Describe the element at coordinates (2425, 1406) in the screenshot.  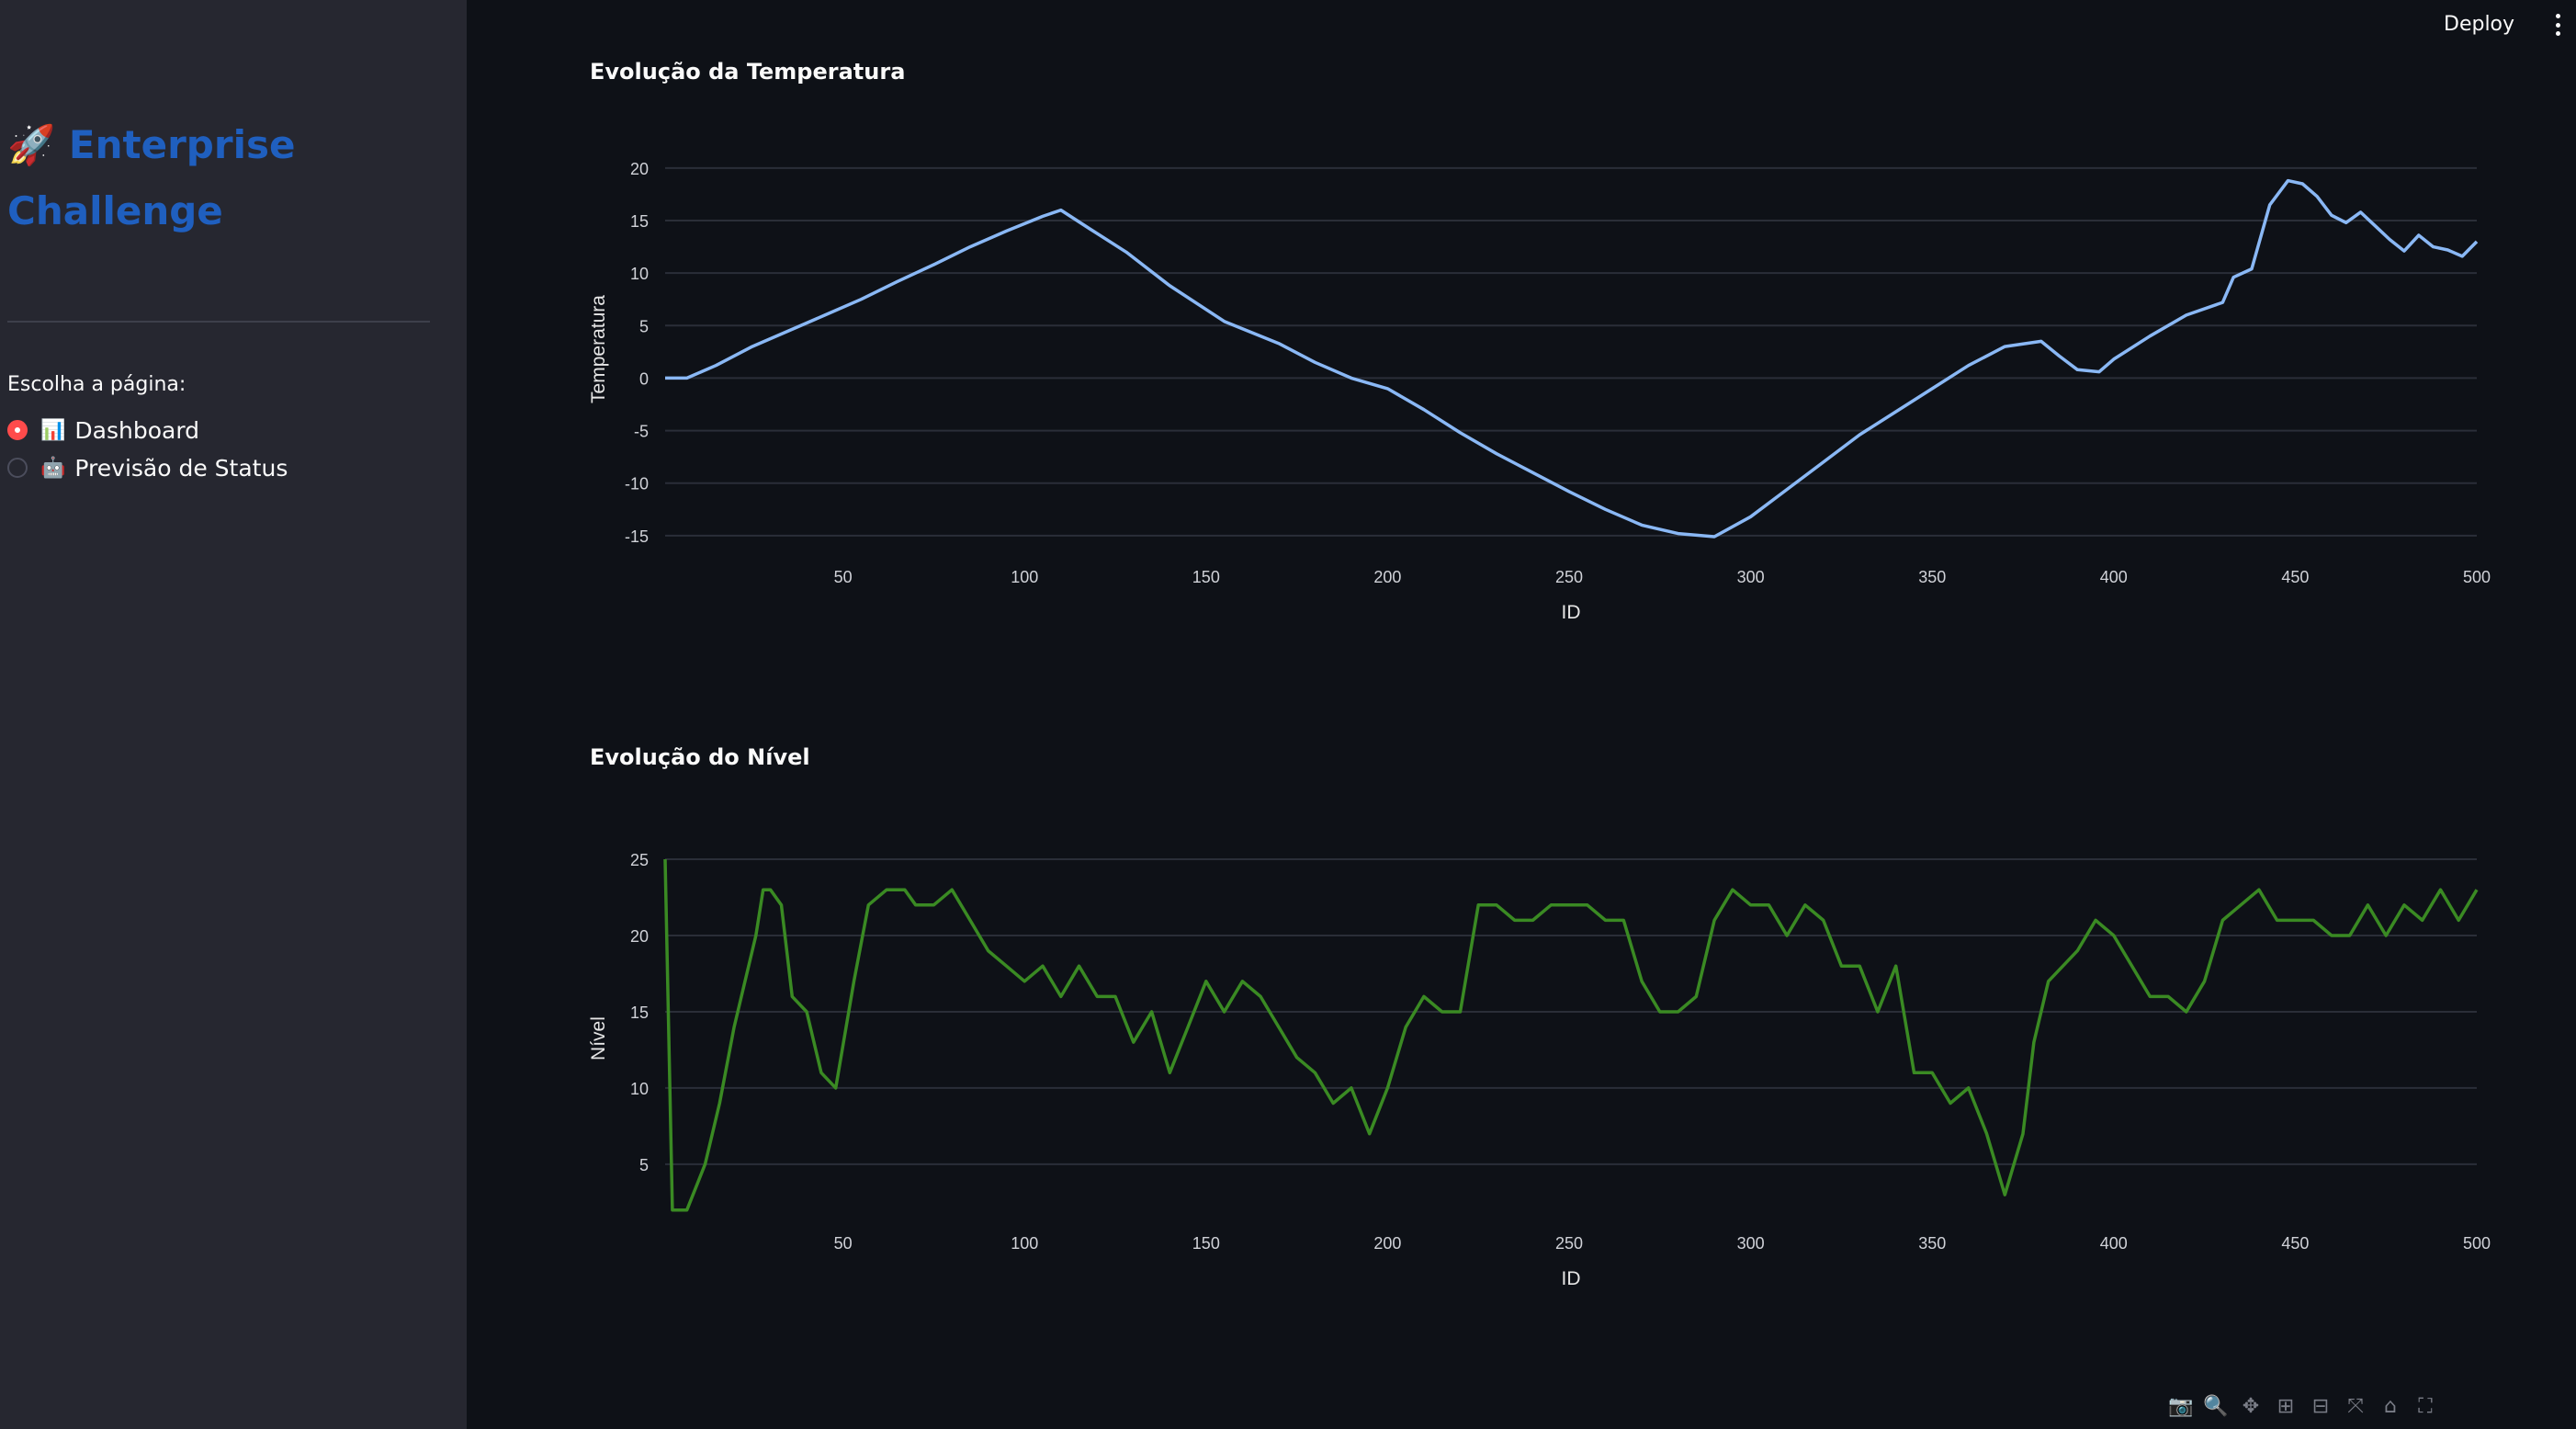
I see `fullscreen-icon: ⛶` at that location.